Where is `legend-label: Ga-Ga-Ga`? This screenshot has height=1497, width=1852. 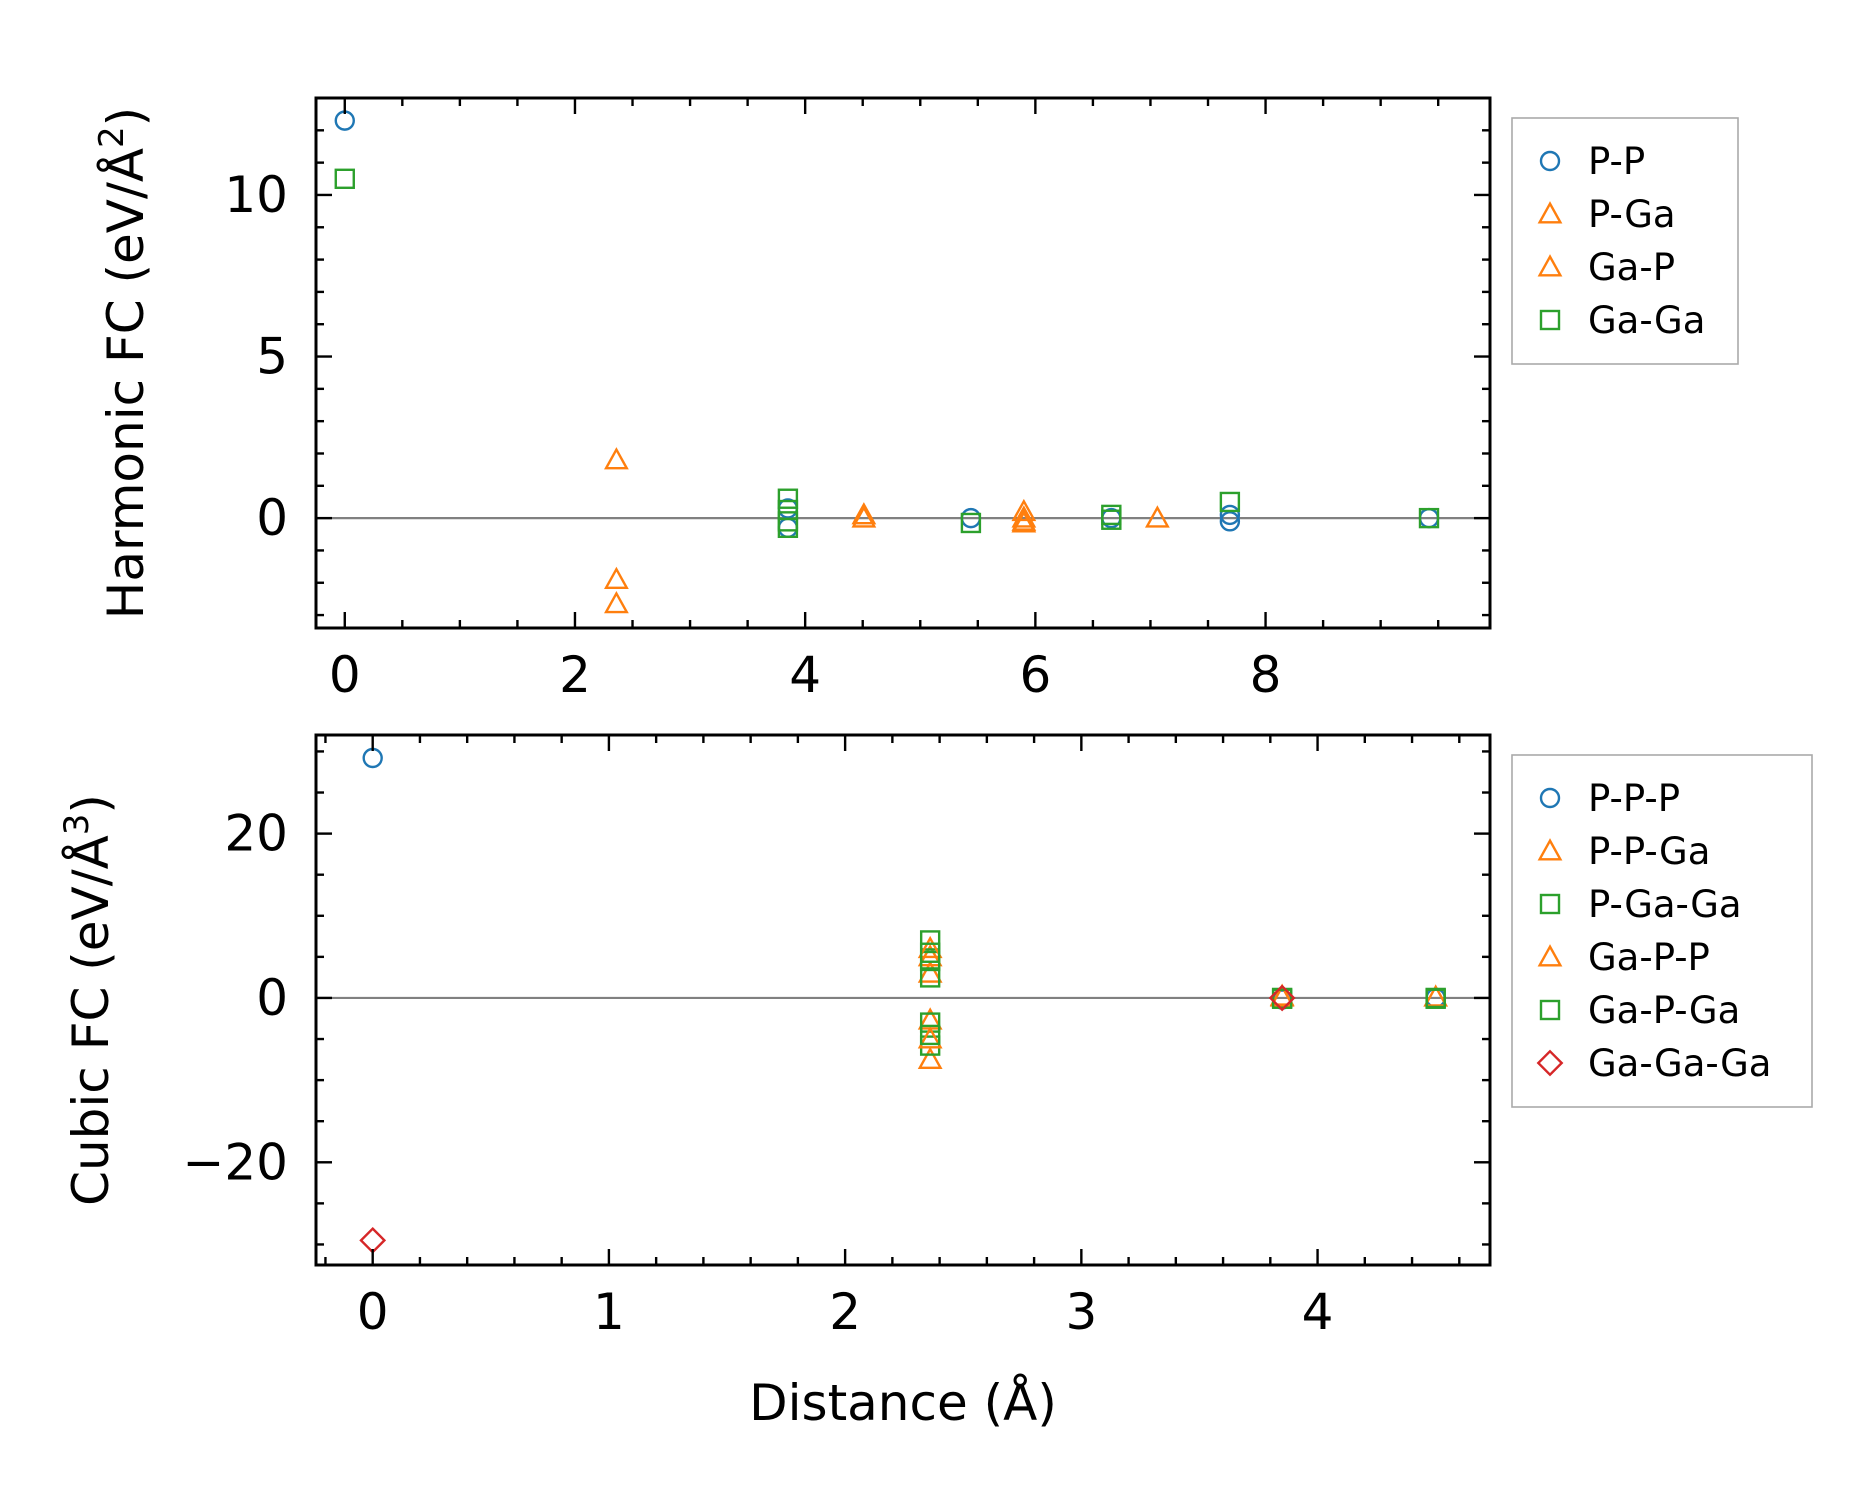
legend-label: Ga-Ga-Ga is located at coordinates (1679, 1063).